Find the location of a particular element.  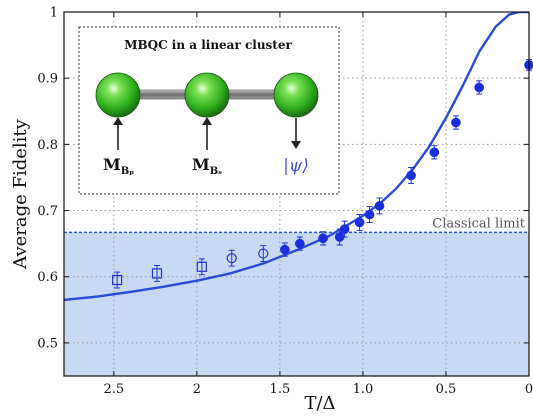

output-state-label: |ψ⟩ is located at coordinates (296, 166).